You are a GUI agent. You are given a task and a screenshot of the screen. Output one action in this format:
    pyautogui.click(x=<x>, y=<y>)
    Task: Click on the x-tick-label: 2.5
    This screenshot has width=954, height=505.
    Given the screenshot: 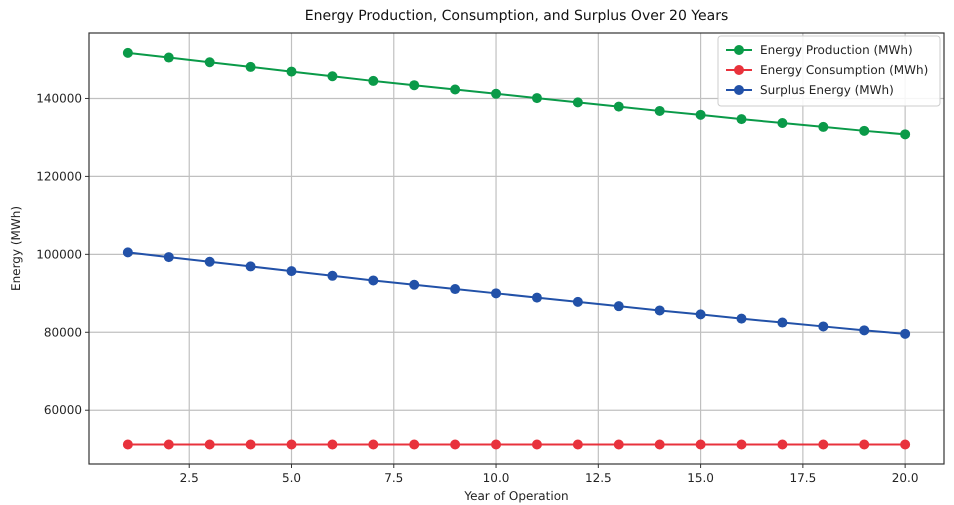 What is the action you would take?
    pyautogui.click(x=189, y=478)
    